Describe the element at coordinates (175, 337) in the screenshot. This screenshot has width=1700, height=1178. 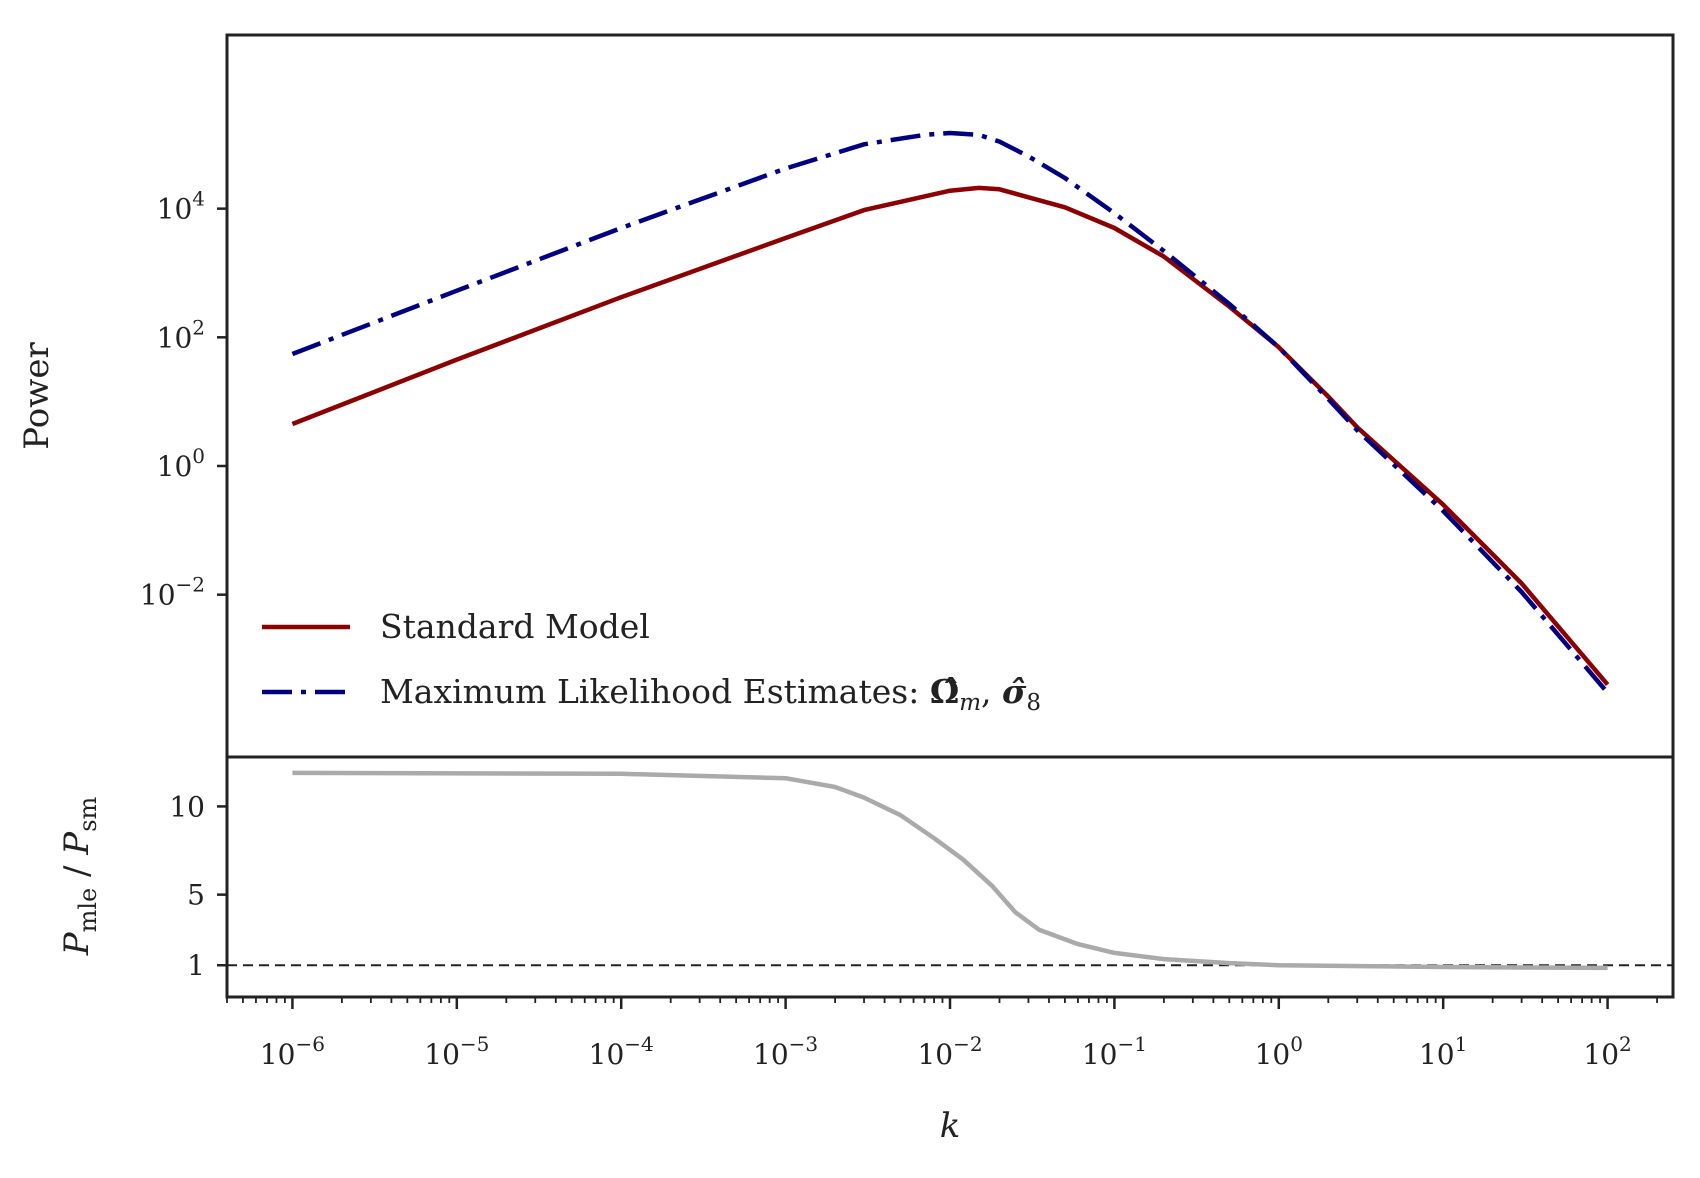
I see `power-y-tick-label-2-base: 10` at that location.